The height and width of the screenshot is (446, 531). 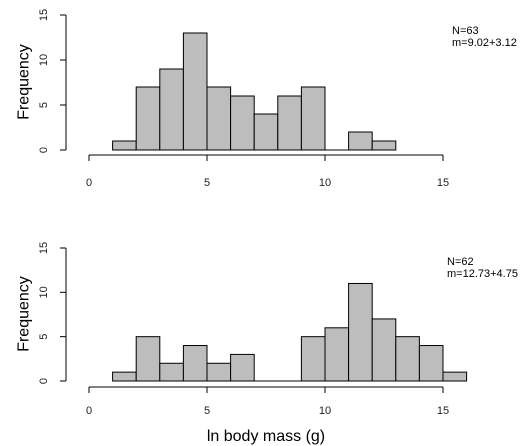 I want to click on sample-size-annotation: N=62, so click(x=460, y=262).